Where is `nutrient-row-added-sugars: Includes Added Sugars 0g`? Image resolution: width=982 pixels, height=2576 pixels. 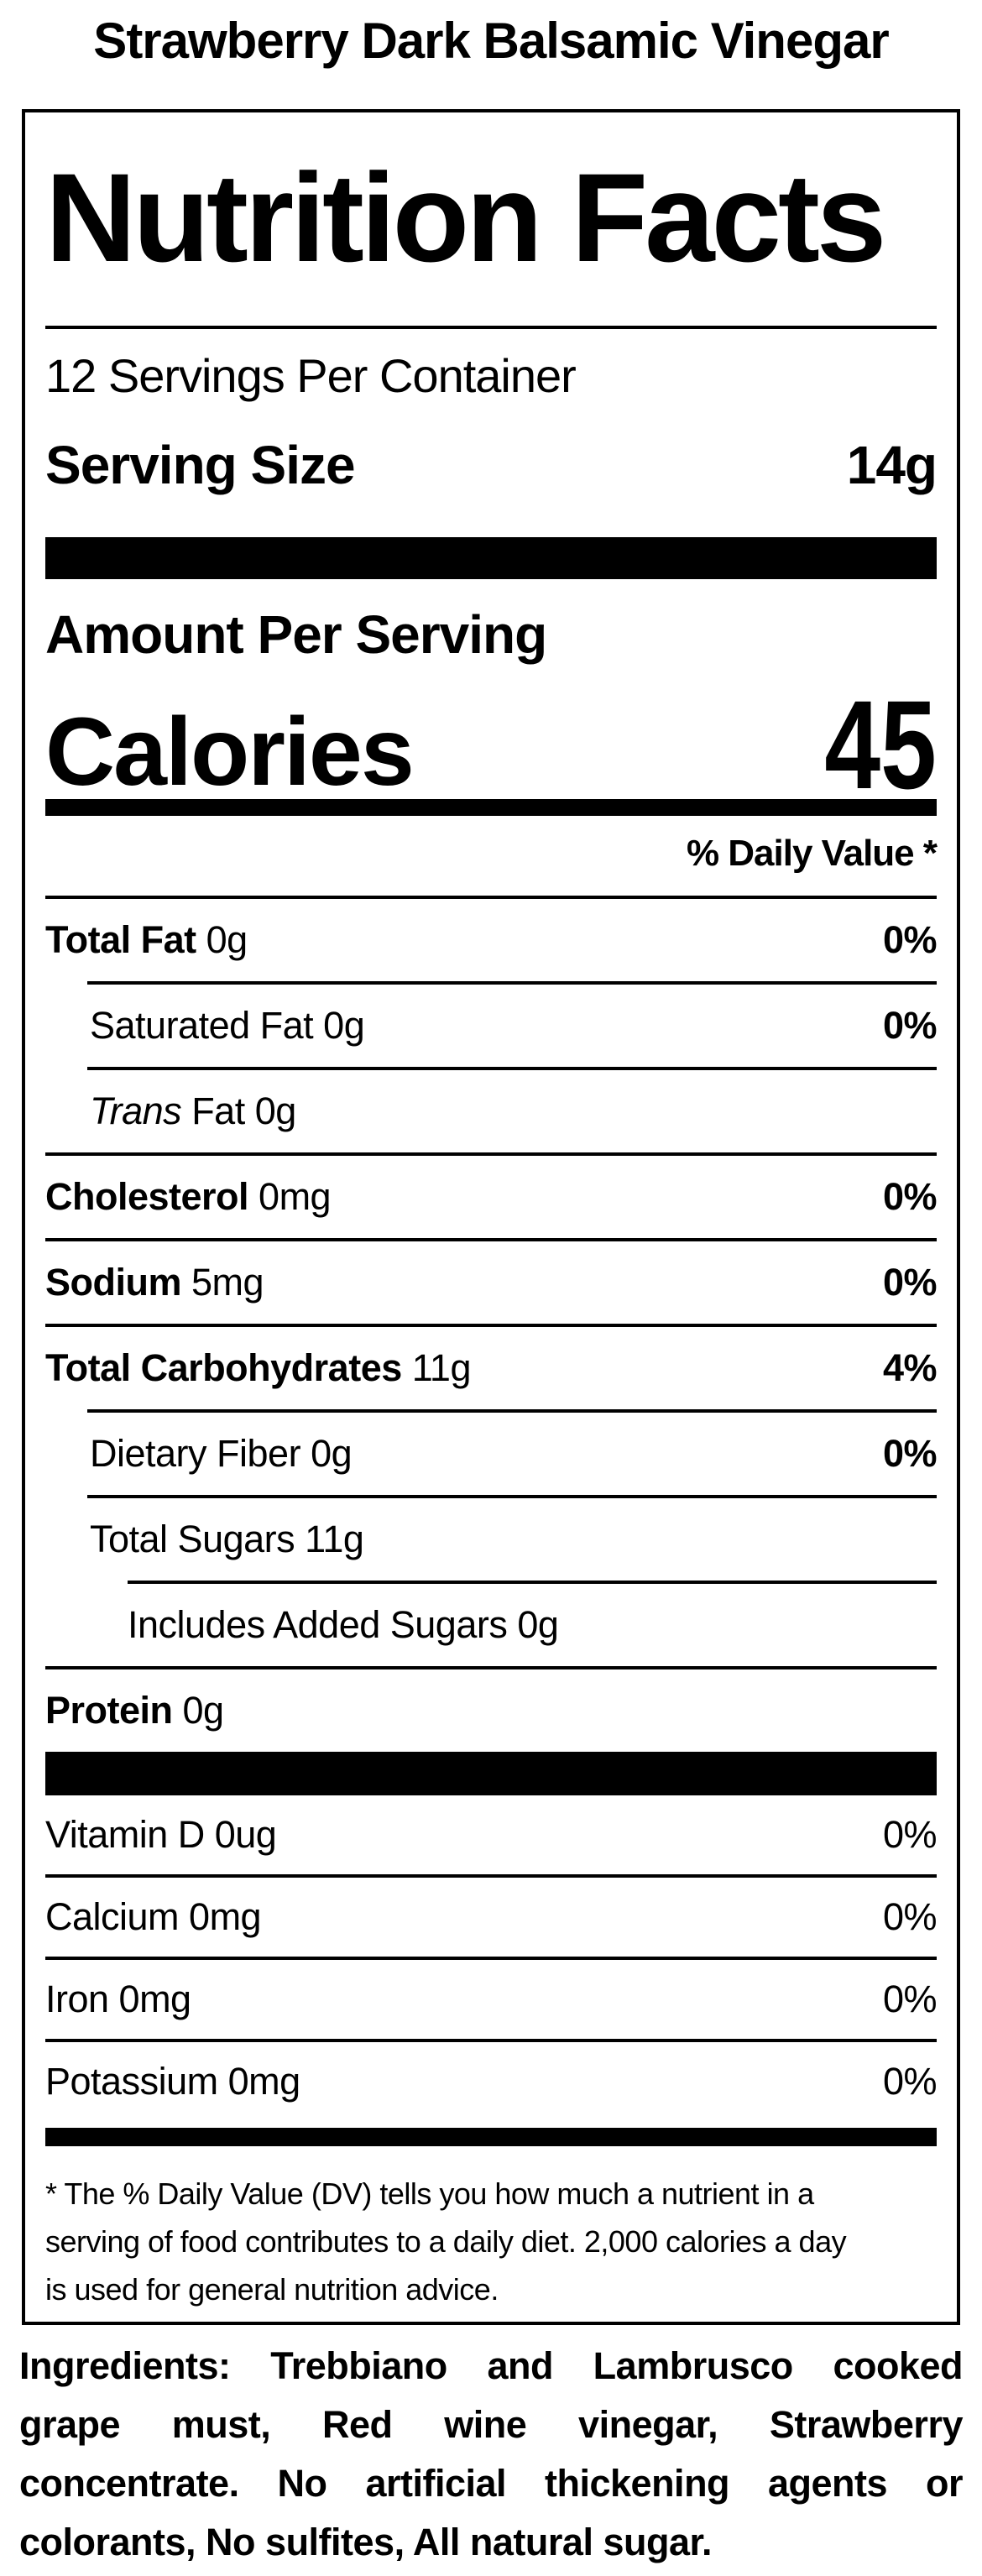 nutrient-row-added-sugars: Includes Added Sugars 0g is located at coordinates (491, 1625).